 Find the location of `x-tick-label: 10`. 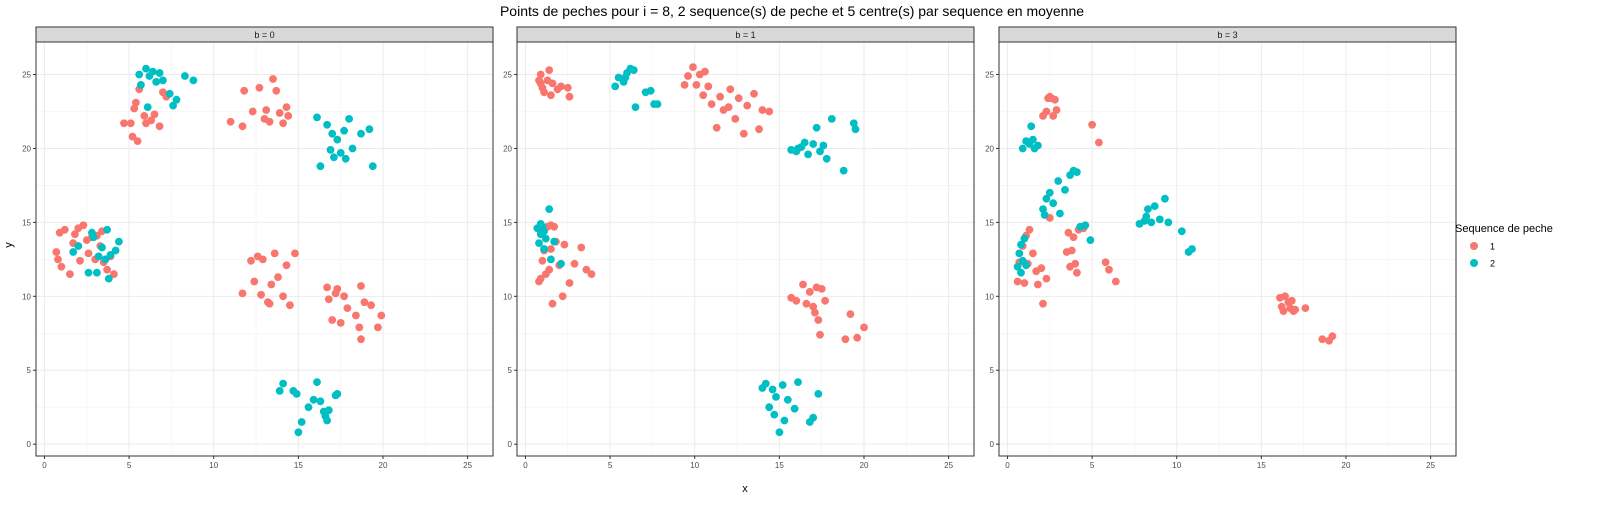

x-tick-label: 10 is located at coordinates (1176, 465).